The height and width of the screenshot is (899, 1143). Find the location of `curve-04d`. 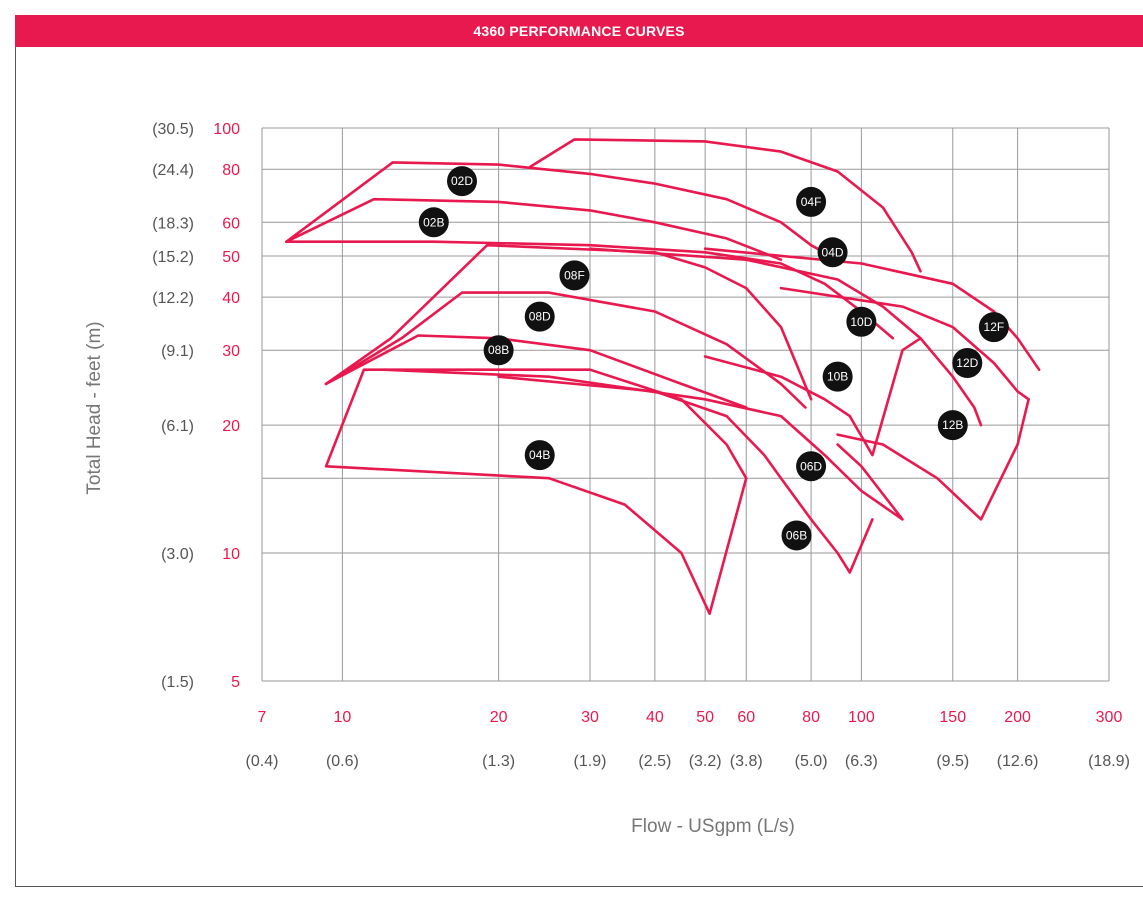

curve-04d is located at coordinates (590, 290).